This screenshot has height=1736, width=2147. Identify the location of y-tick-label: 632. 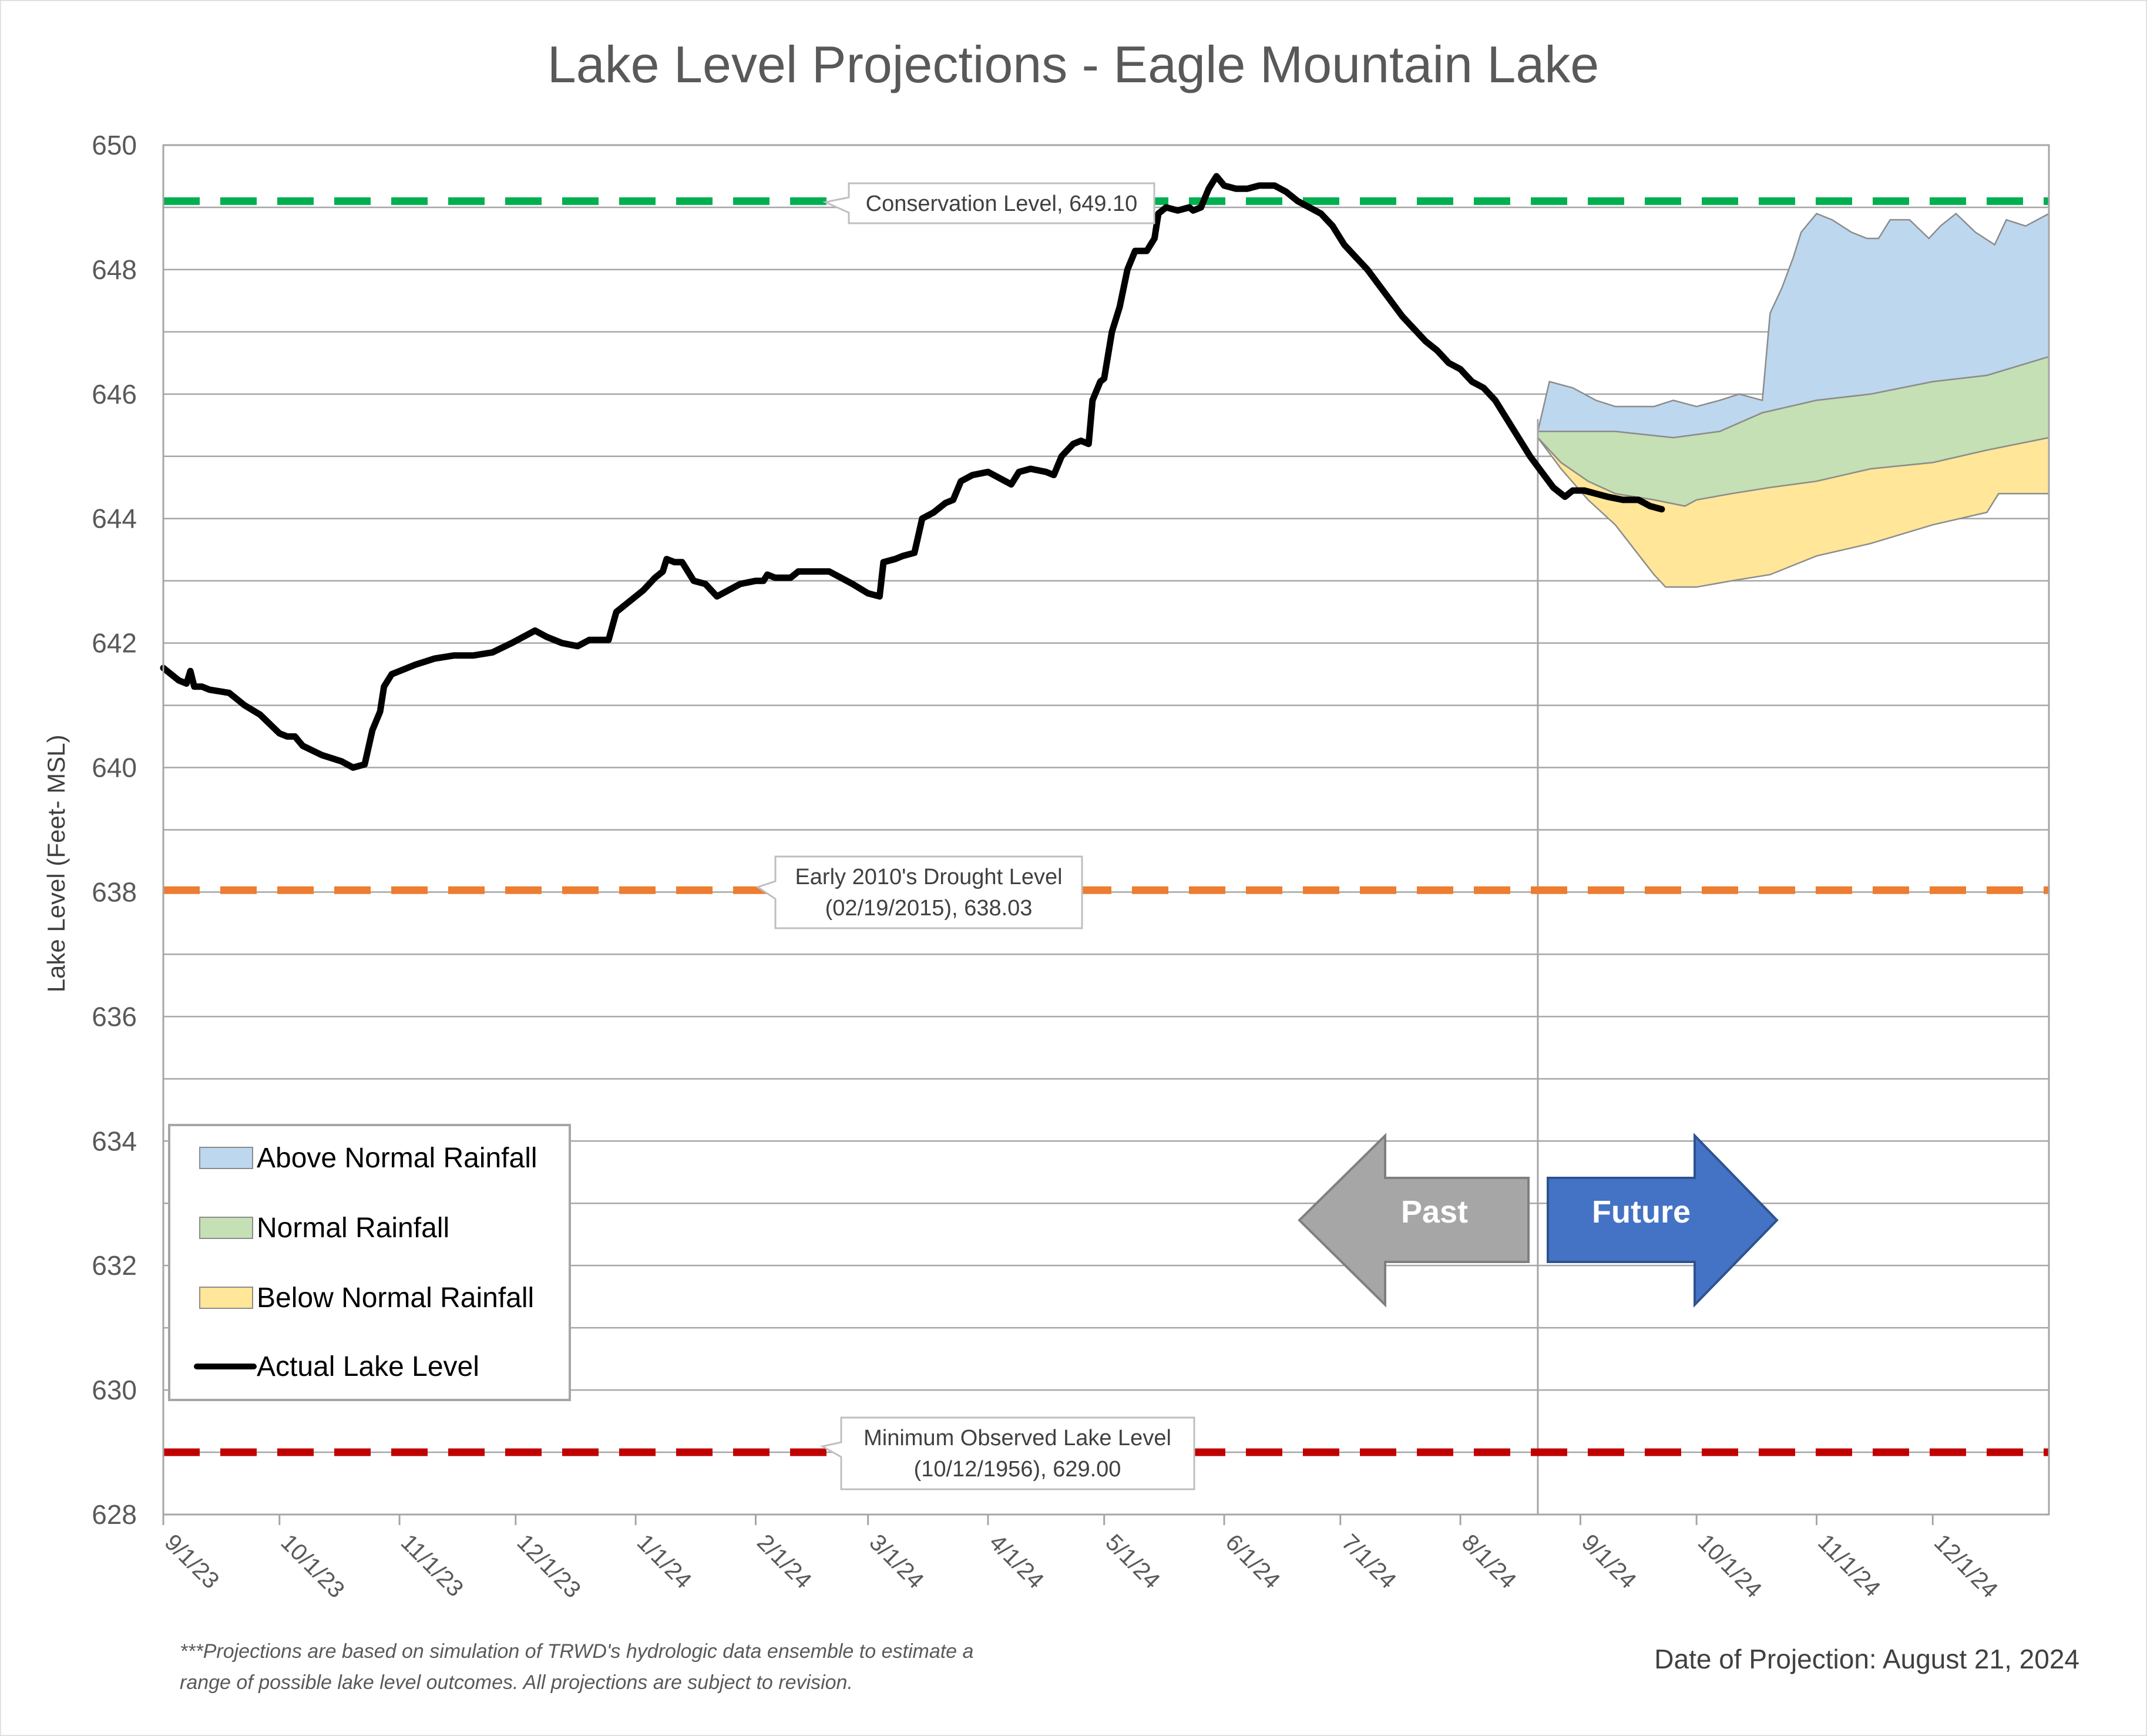
(114, 1265).